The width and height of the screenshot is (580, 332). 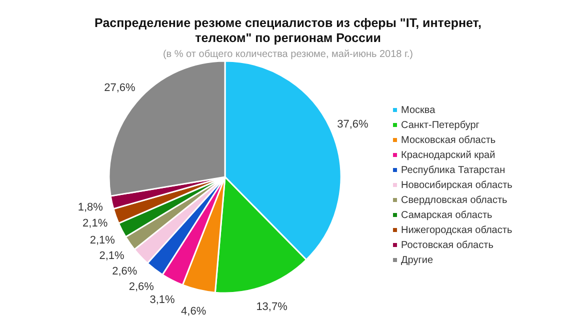 I want to click on legend-label: Москва, so click(x=418, y=110).